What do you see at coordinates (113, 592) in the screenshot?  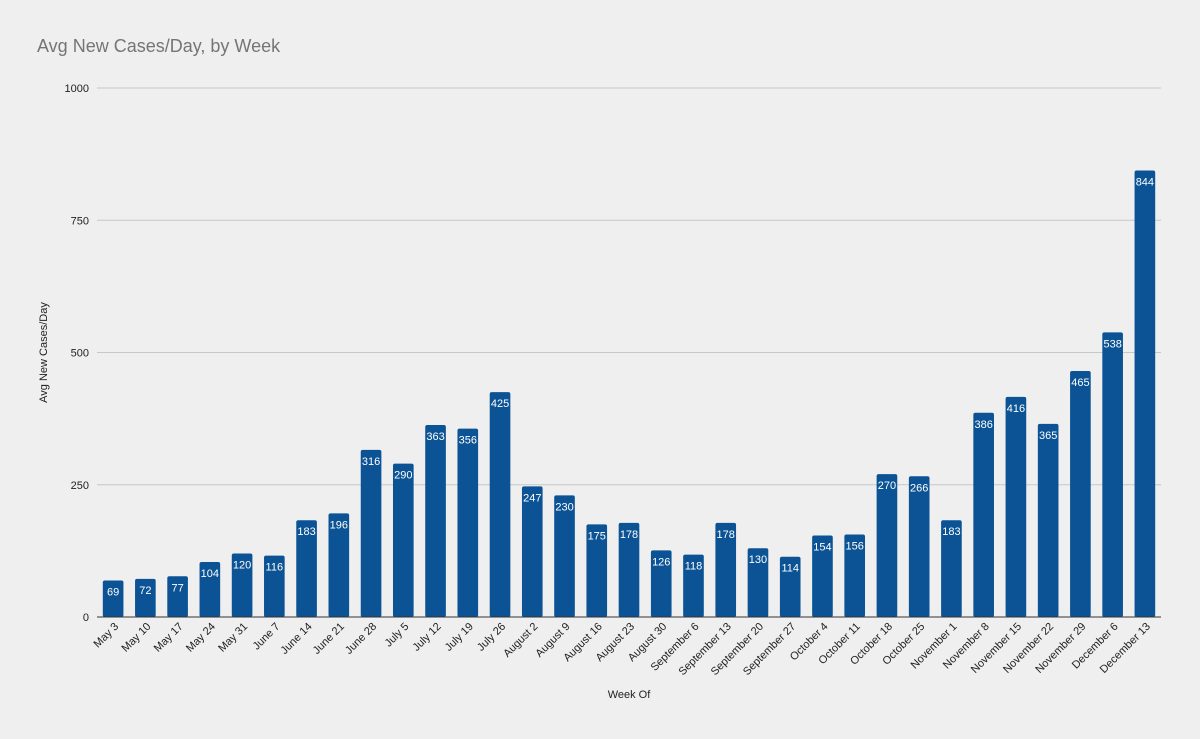 I see `data-label: 69` at bounding box center [113, 592].